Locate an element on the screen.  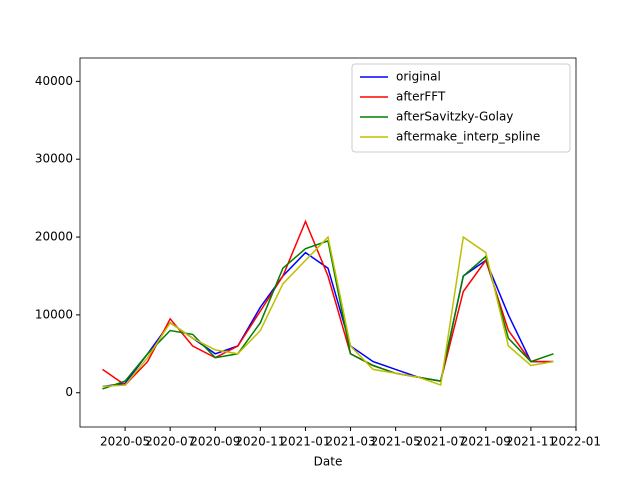
x-tick-label: 2021-07 is located at coordinates (441, 442).